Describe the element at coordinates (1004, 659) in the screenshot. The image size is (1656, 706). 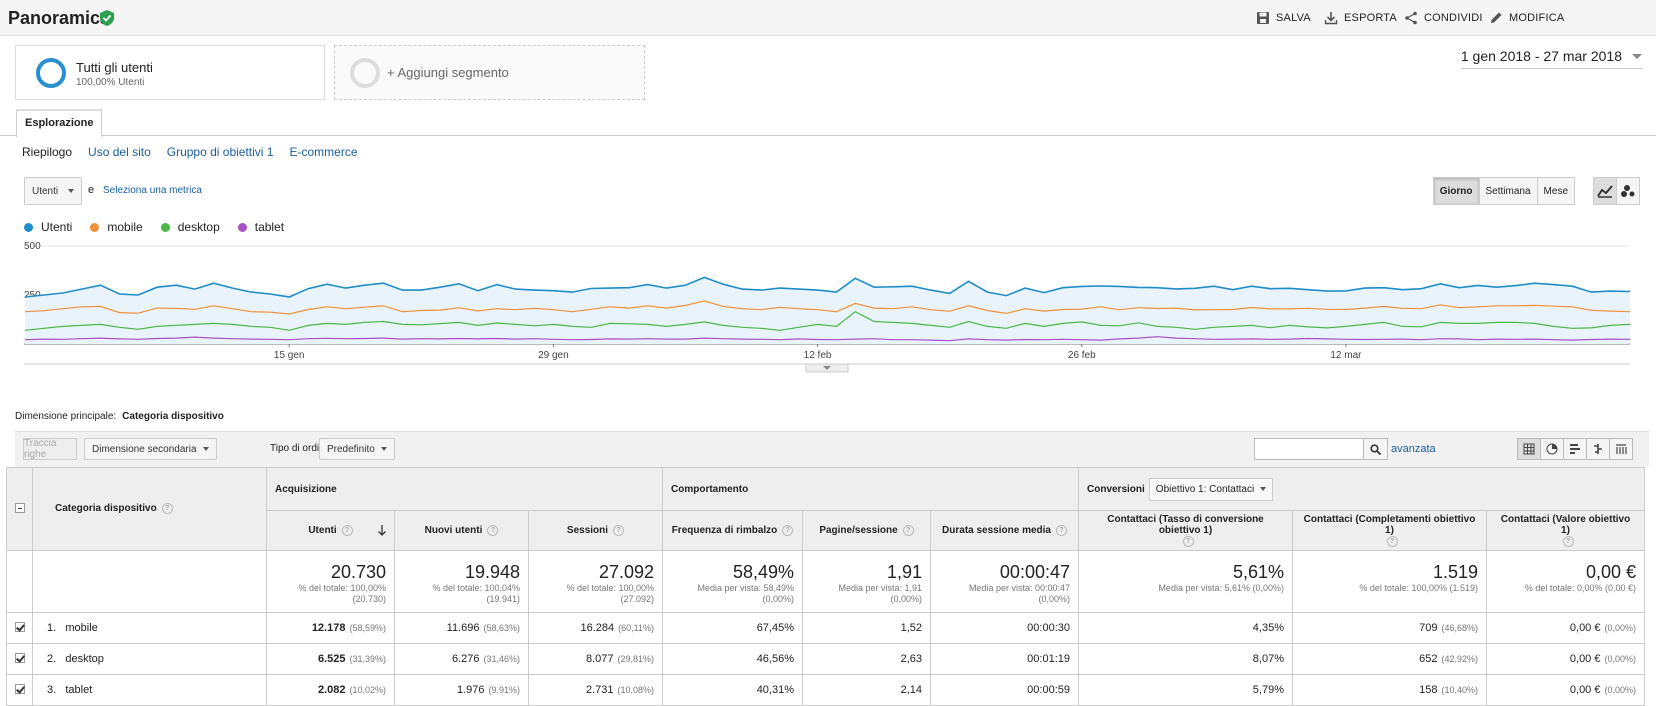
I see `row-value-cell: 00:01:19` at that location.